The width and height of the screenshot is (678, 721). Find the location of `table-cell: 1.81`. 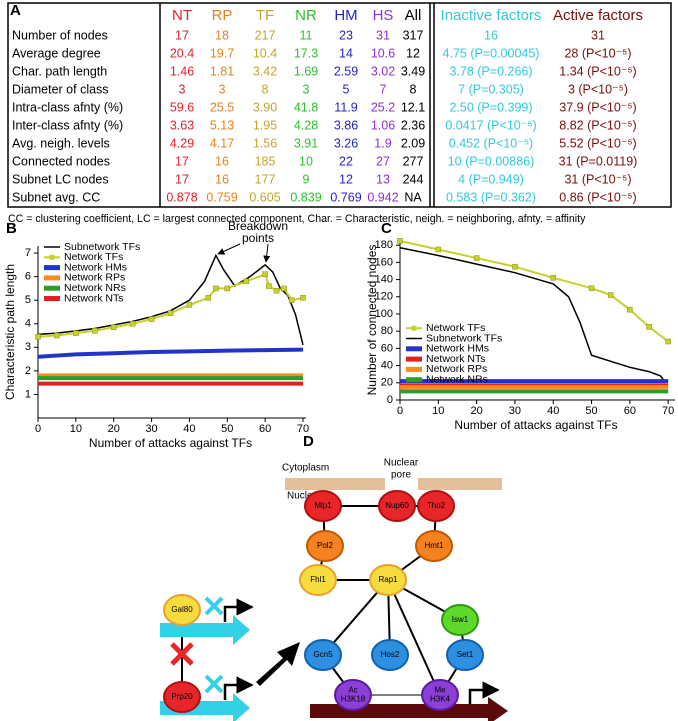

table-cell: 1.81 is located at coordinates (222, 71).